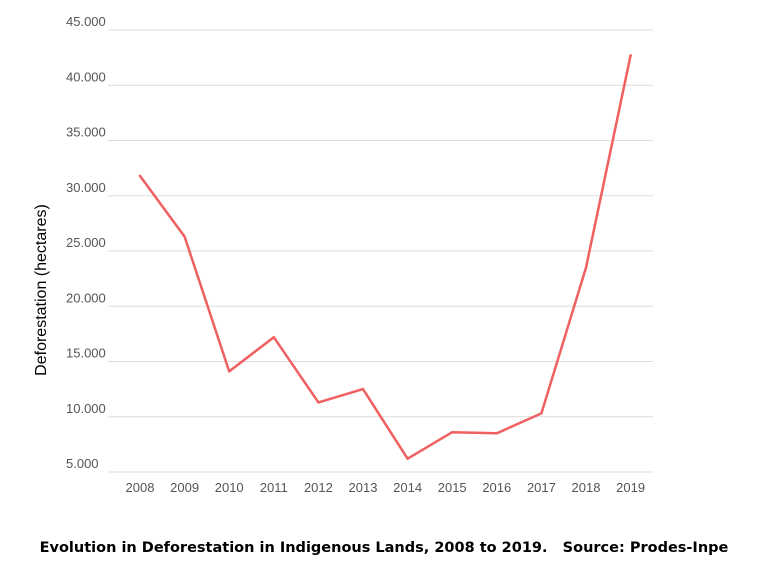 This screenshot has width=768, height=575. What do you see at coordinates (86, 132) in the screenshot?
I see `y-tick-label: 35.000` at bounding box center [86, 132].